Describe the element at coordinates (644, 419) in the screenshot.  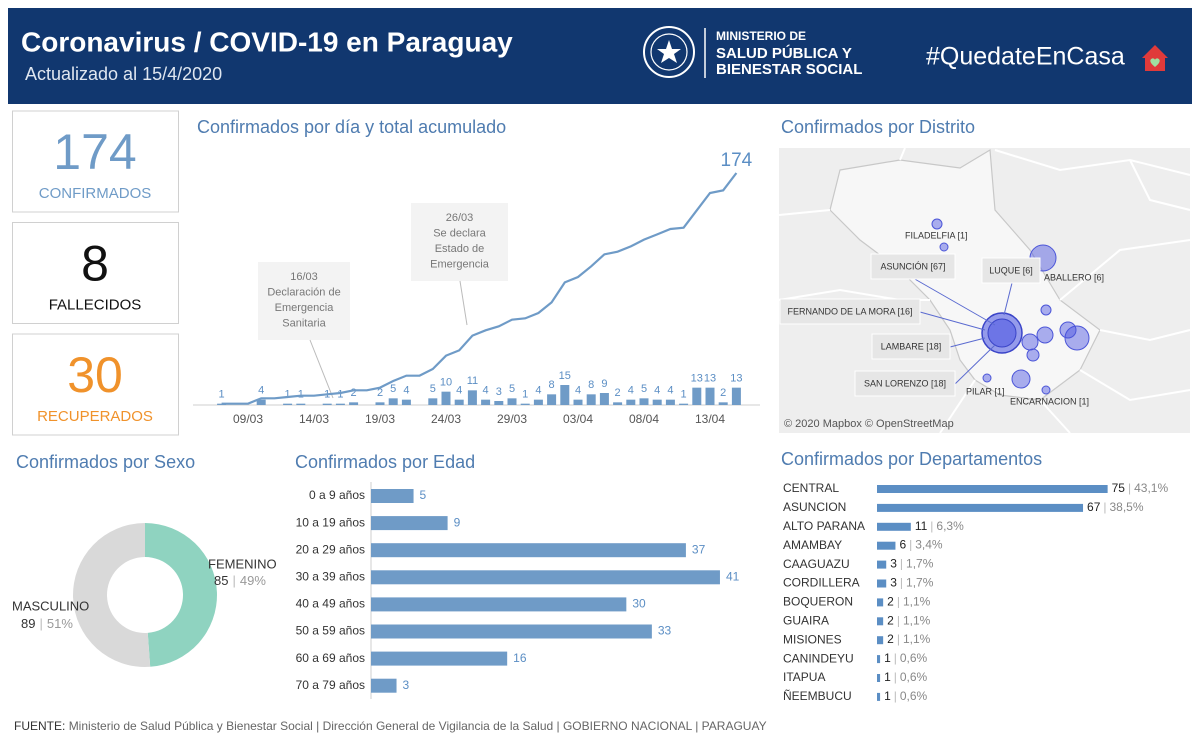
I see `x-tick-label: 08/04` at that location.